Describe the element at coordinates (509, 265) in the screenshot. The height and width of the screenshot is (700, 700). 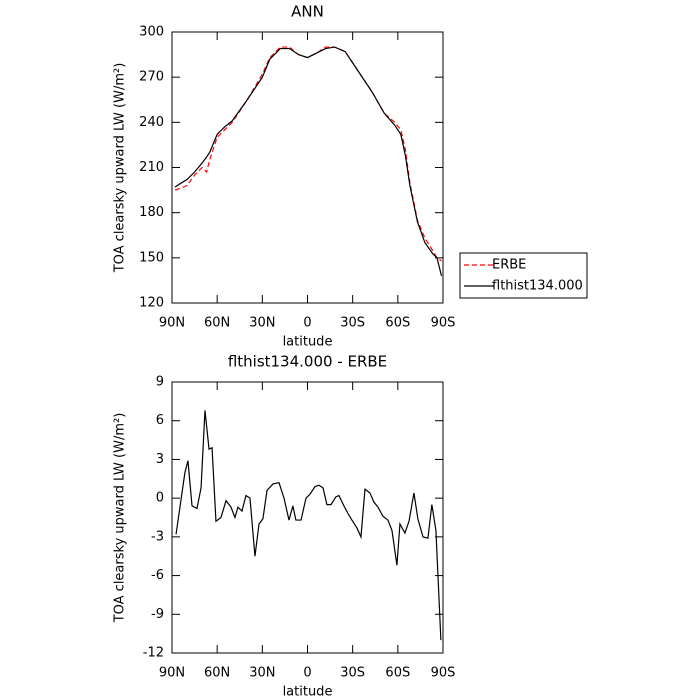
I see `legend-label: ERBE` at that location.